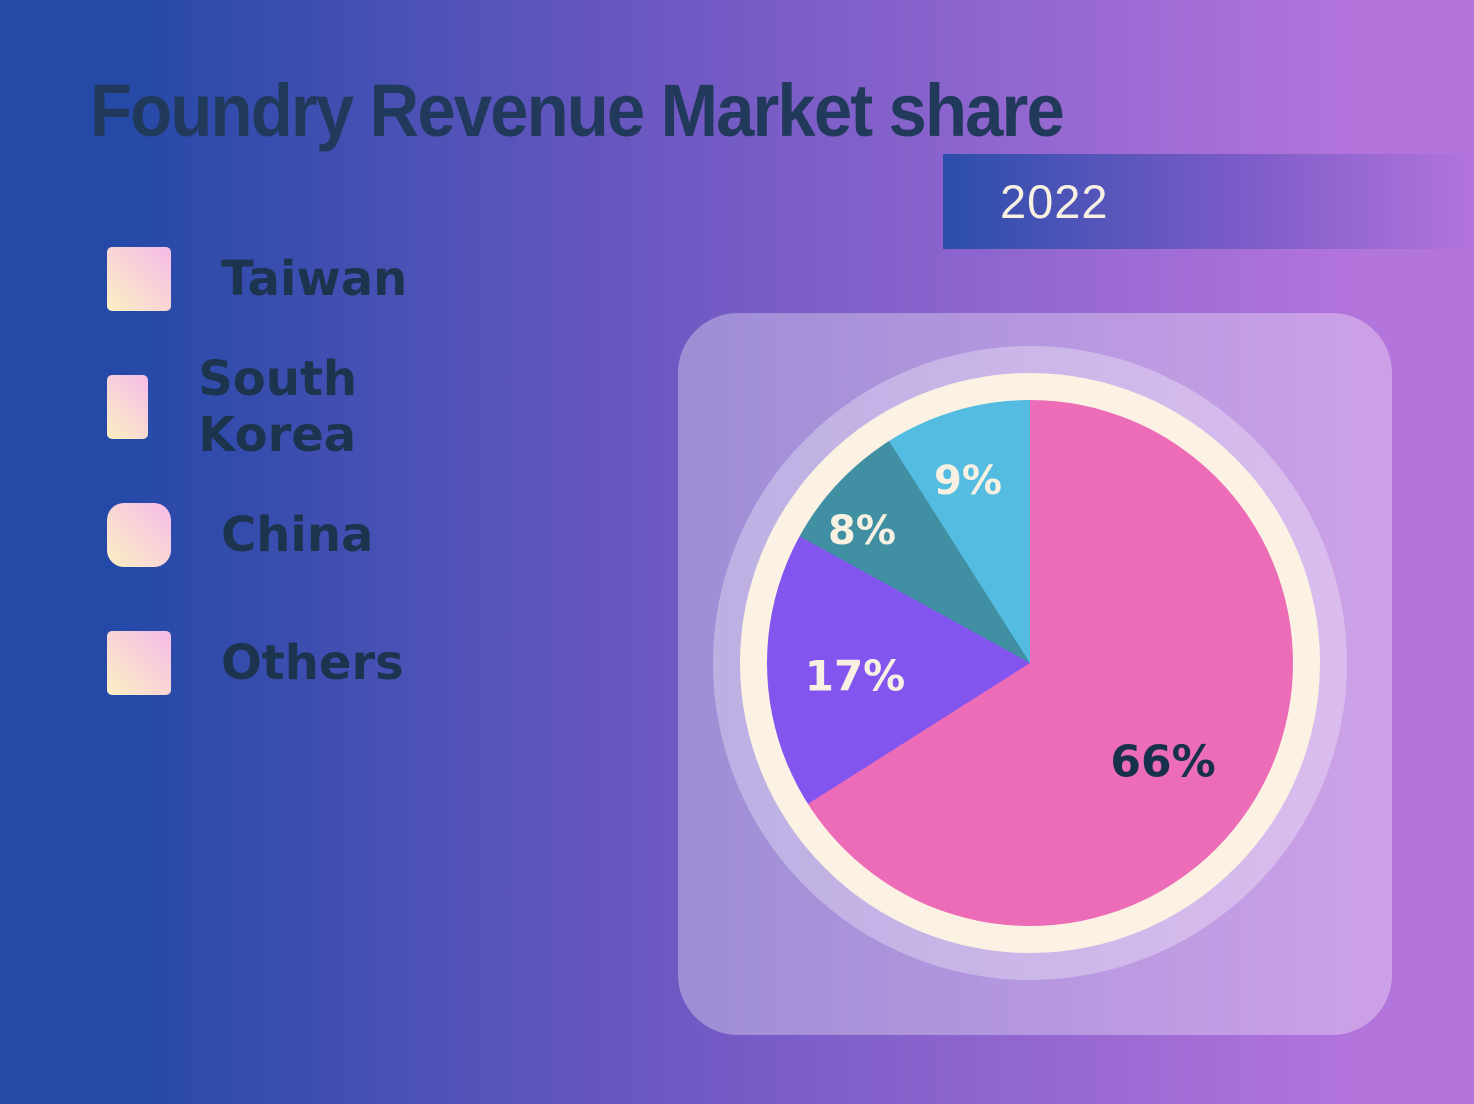 This screenshot has height=1104, width=1474. Describe the element at coordinates (862, 531) in the screenshot. I see `pie-label-china: 8%` at that location.